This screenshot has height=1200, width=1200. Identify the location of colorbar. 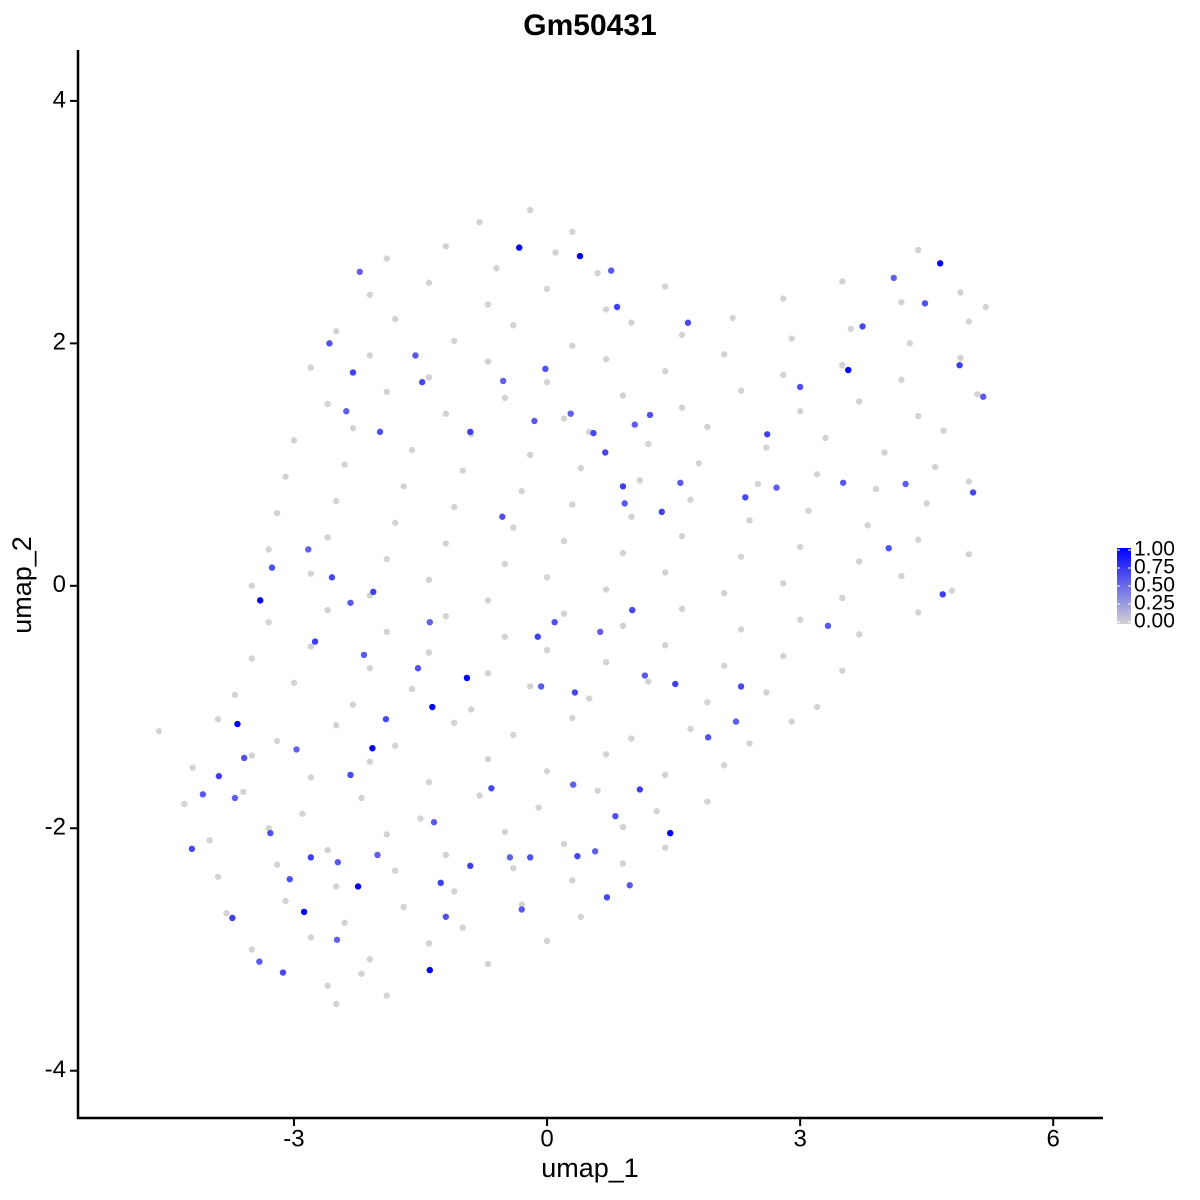
(1124, 586).